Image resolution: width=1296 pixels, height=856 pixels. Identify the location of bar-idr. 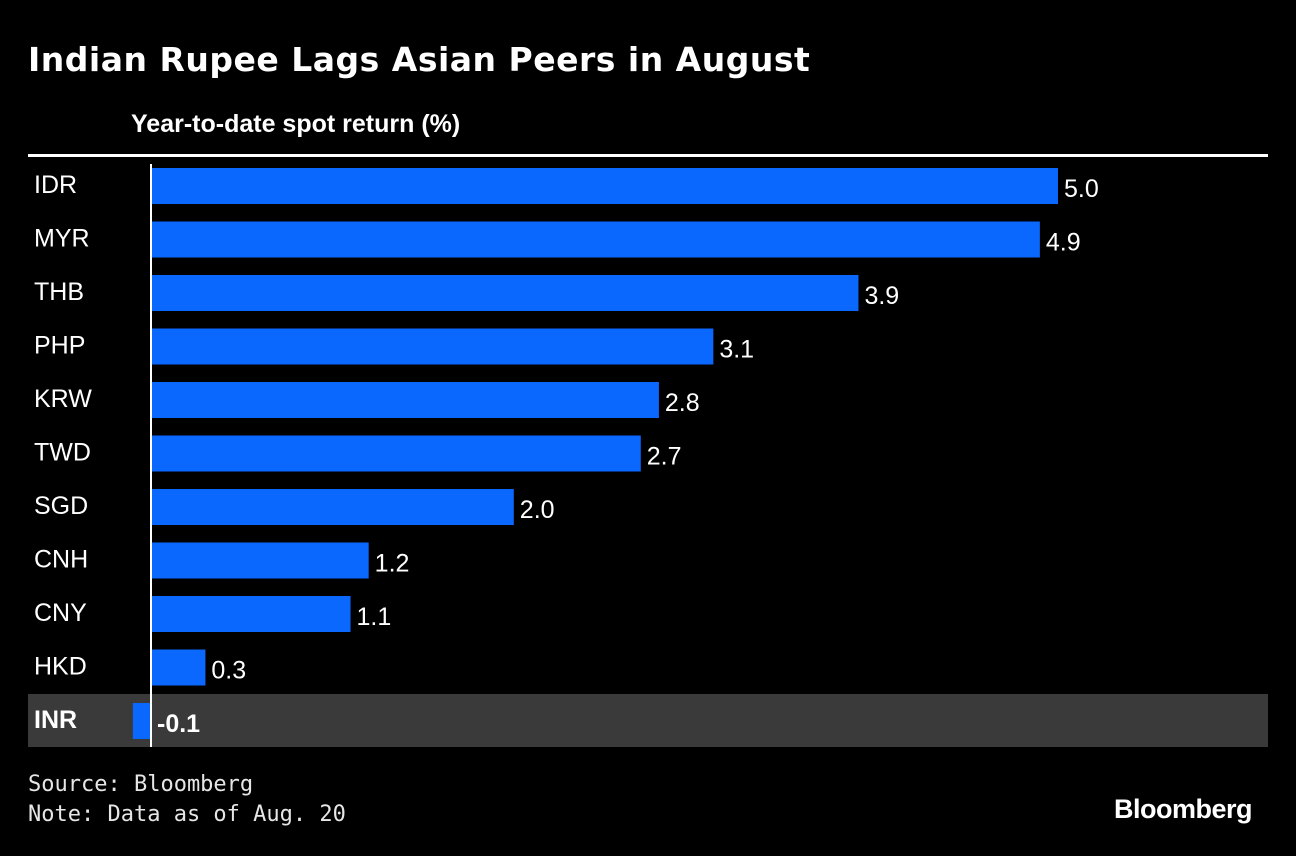
(604, 186).